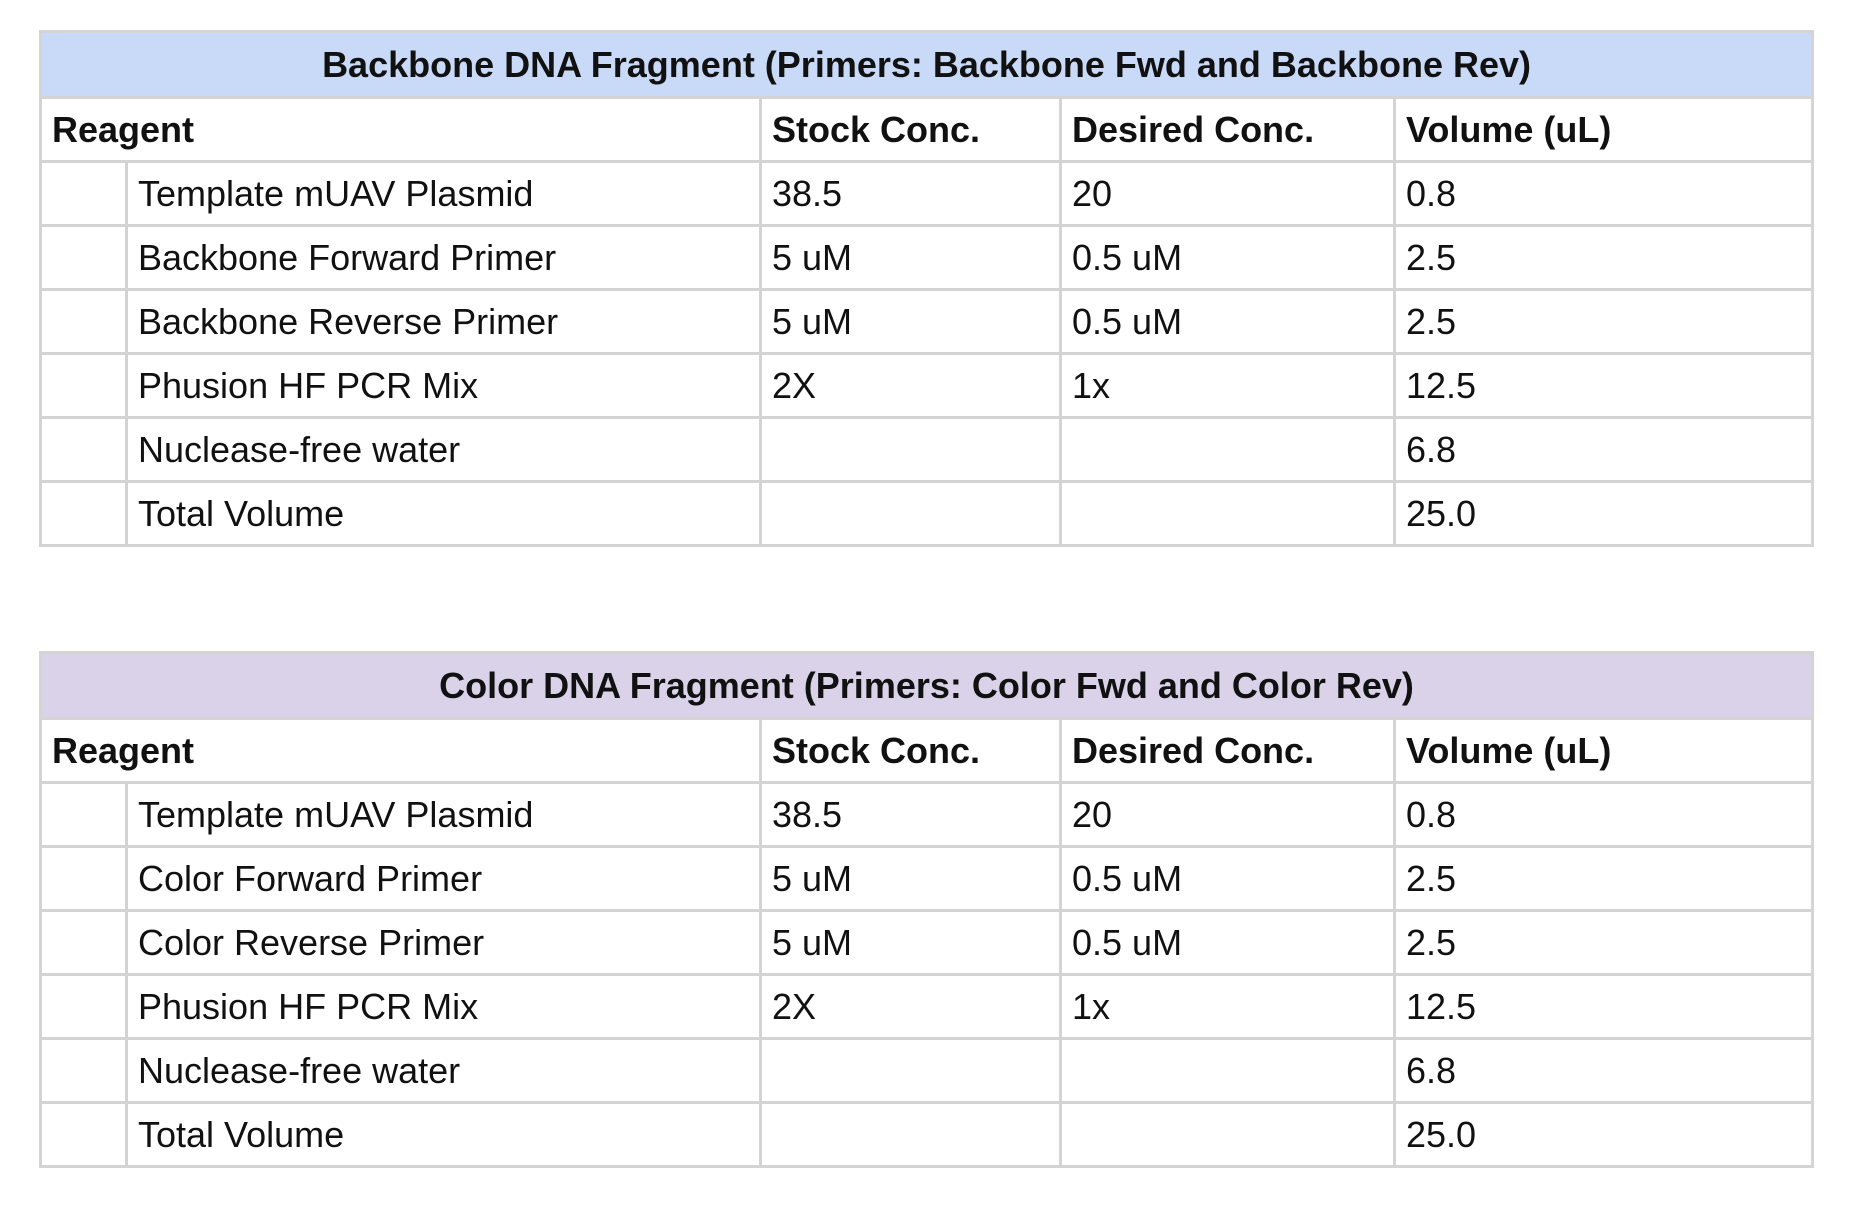 The width and height of the screenshot is (1850, 1218). I want to click on table-row: Backbone Forward Primer 5 uM 0.5 uM 2.5, so click(927, 257).